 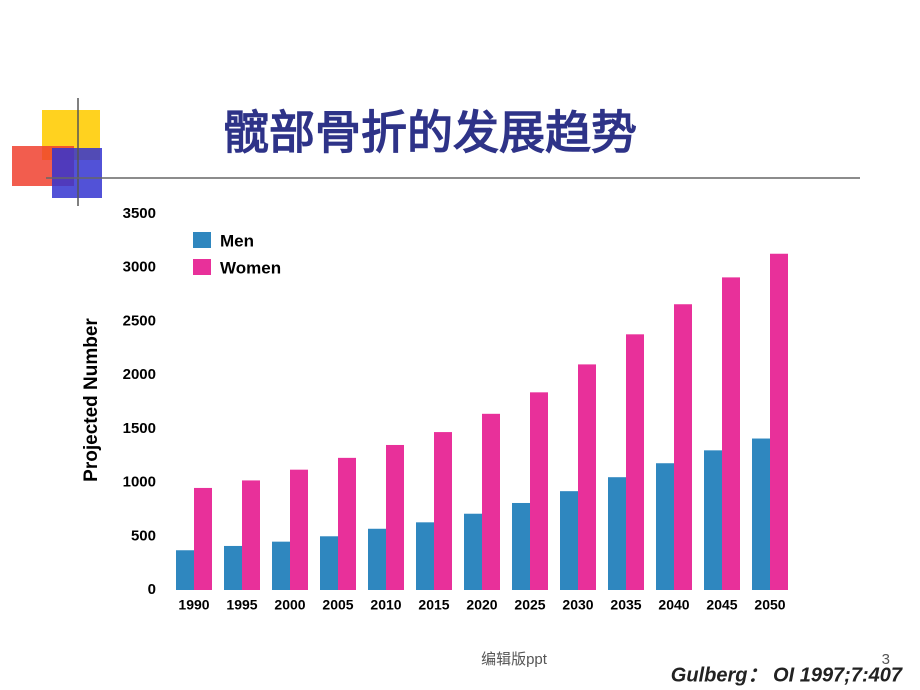 What do you see at coordinates (139, 267) in the screenshot?
I see `y-tick-label: 3000` at bounding box center [139, 267].